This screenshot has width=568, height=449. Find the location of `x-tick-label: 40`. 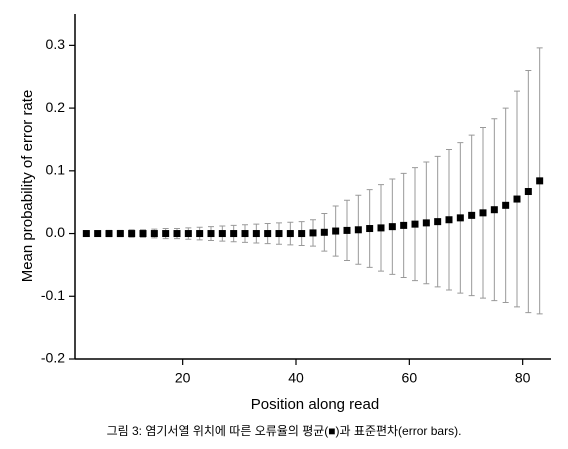

x-tick-label: 40 is located at coordinates (296, 378).